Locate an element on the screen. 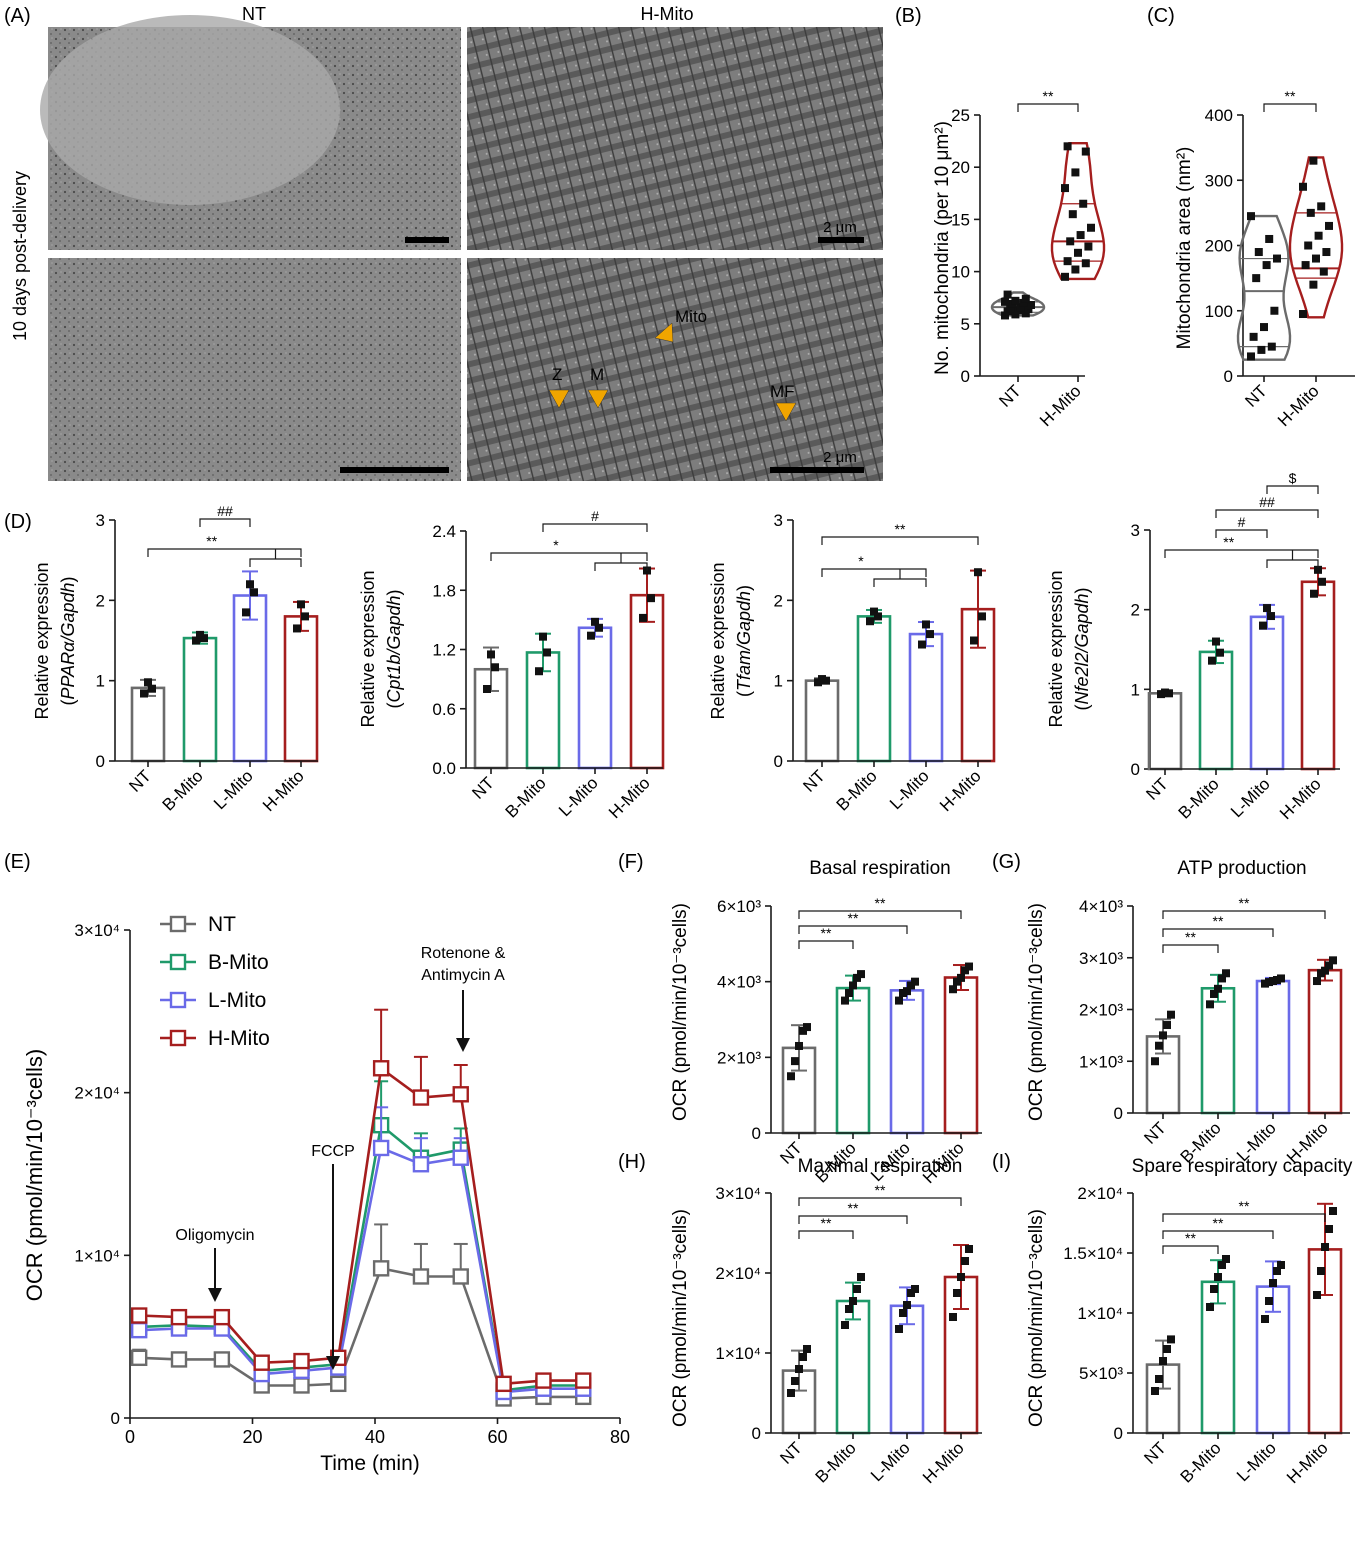  nucleus-shape is located at coordinates (190, 110).